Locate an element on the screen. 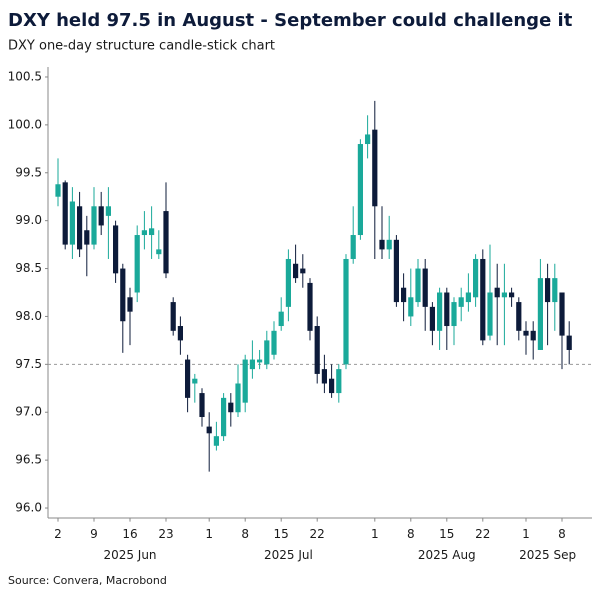 The height and width of the screenshot is (601, 601). y-tick-label: 96.0 is located at coordinates (28, 508).